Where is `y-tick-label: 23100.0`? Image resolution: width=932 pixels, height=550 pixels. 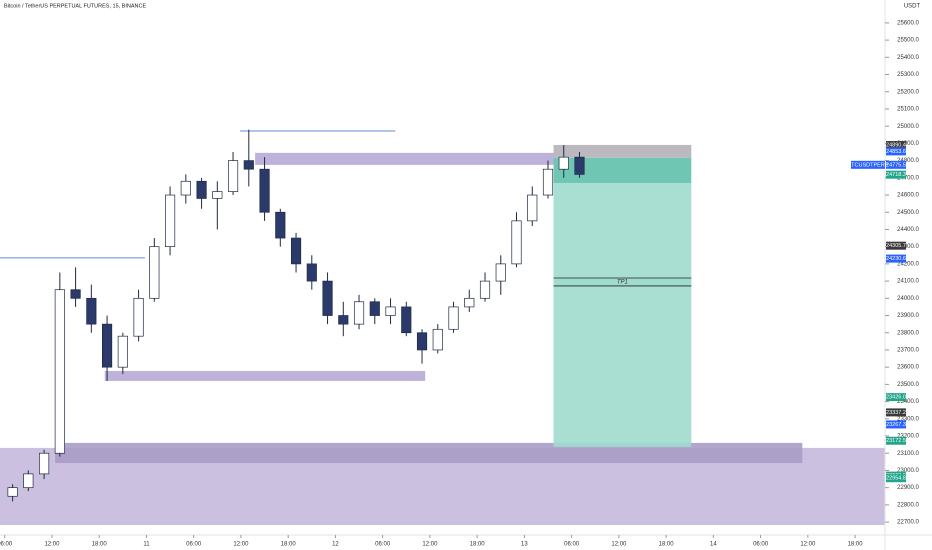
y-tick-label: 23100.0 is located at coordinates (908, 454).